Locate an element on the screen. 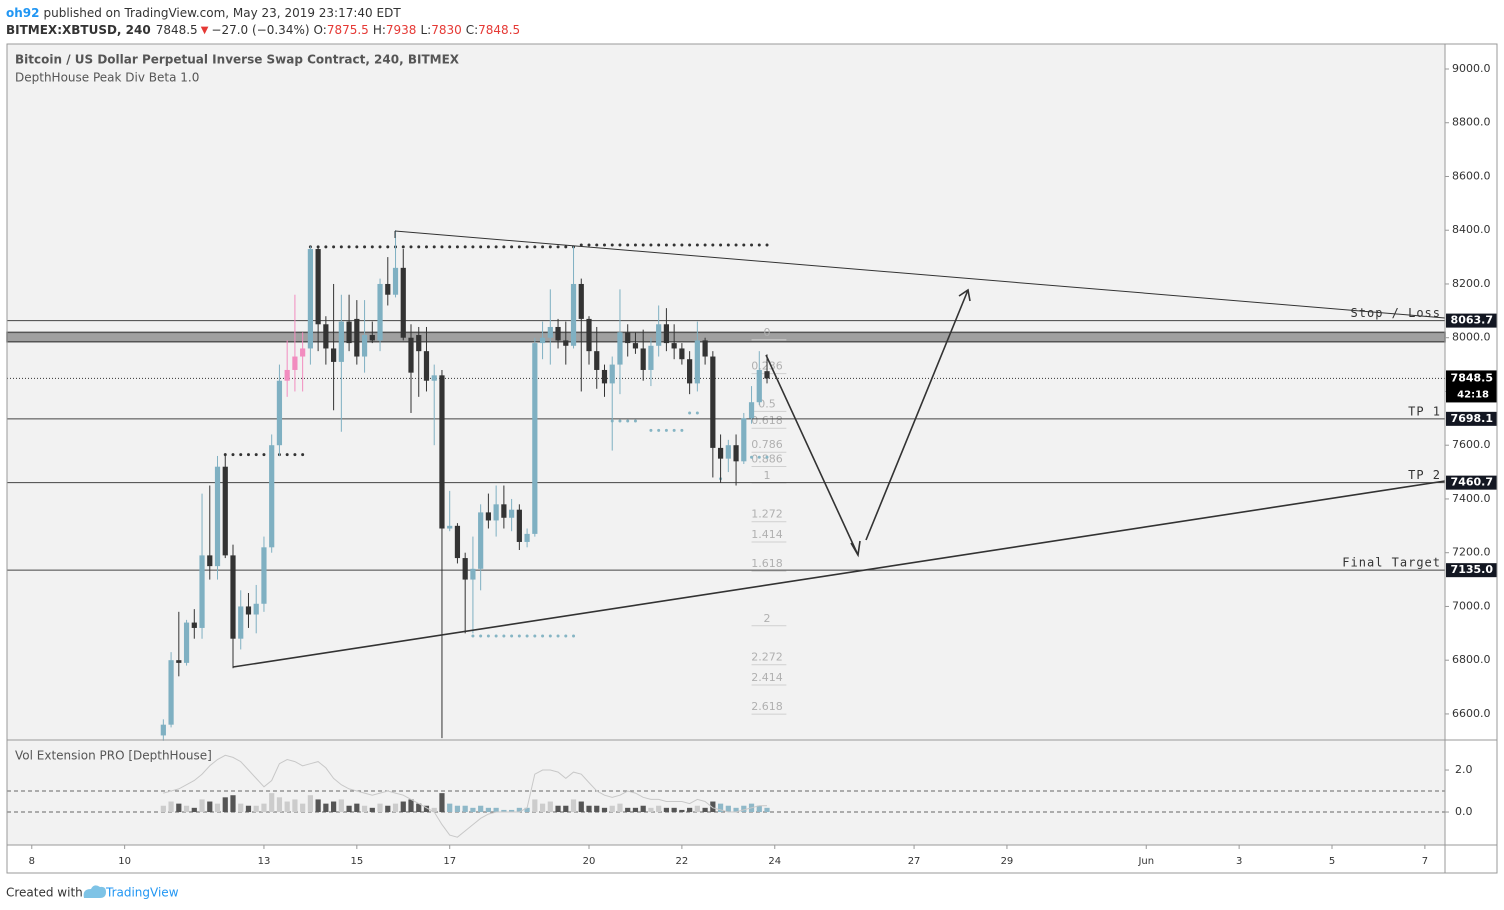 This screenshot has width=1504, height=910. logo is located at coordinates (94, 891).